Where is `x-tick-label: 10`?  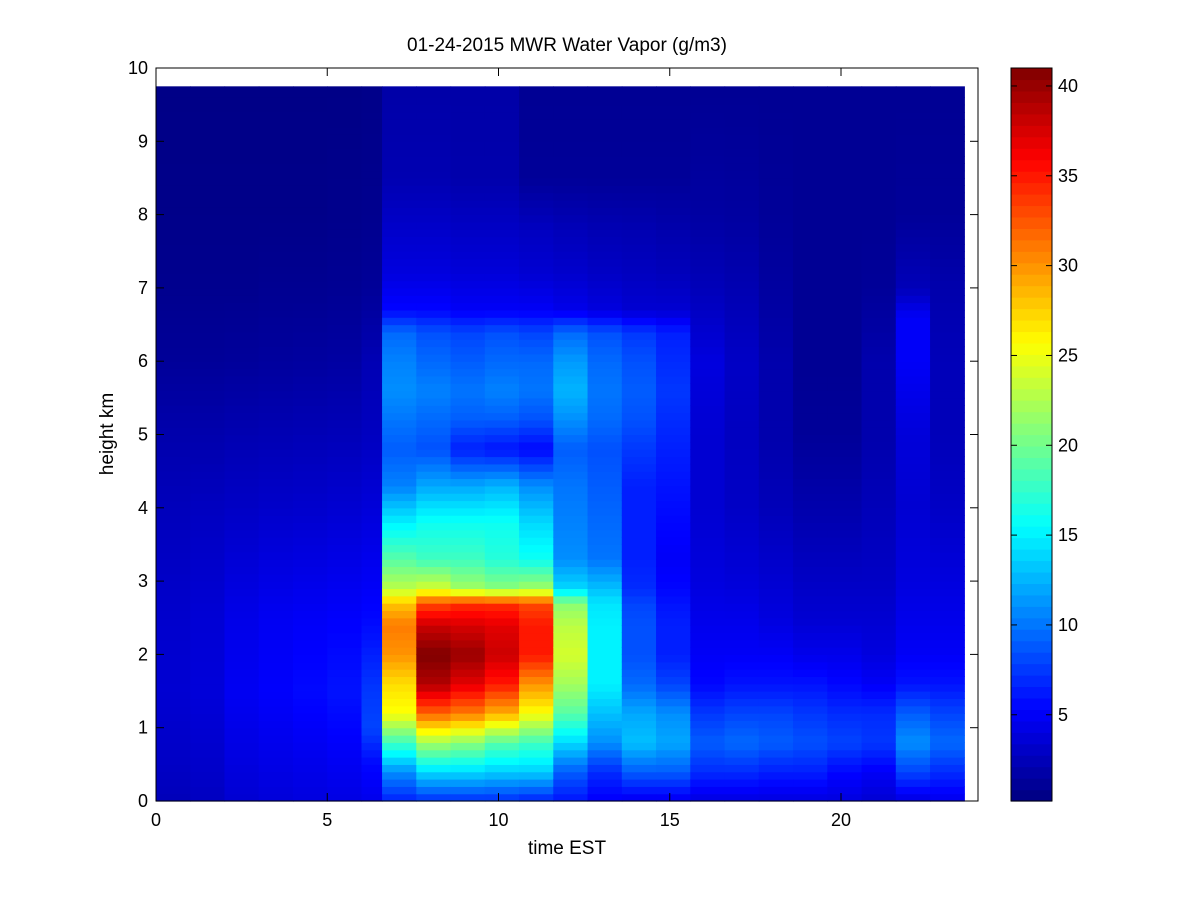
x-tick-label: 10 is located at coordinates (498, 820).